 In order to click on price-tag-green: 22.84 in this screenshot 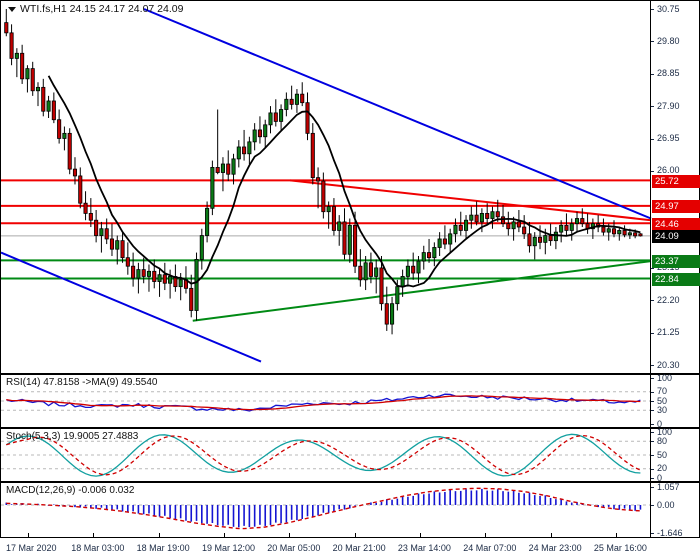, I will do `click(676, 279)`.